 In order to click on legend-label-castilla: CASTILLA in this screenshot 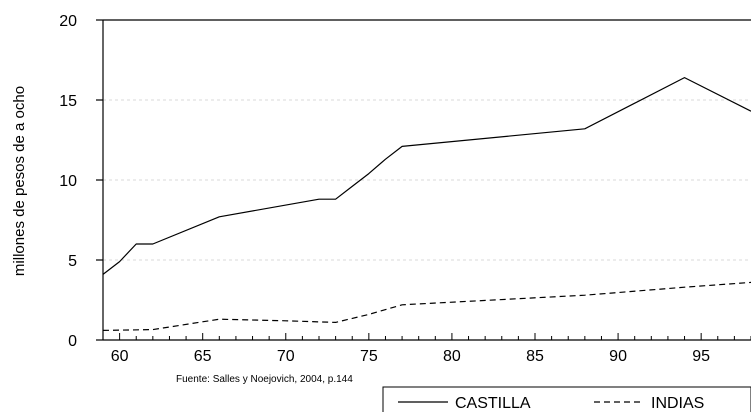, I will do `click(493, 403)`.